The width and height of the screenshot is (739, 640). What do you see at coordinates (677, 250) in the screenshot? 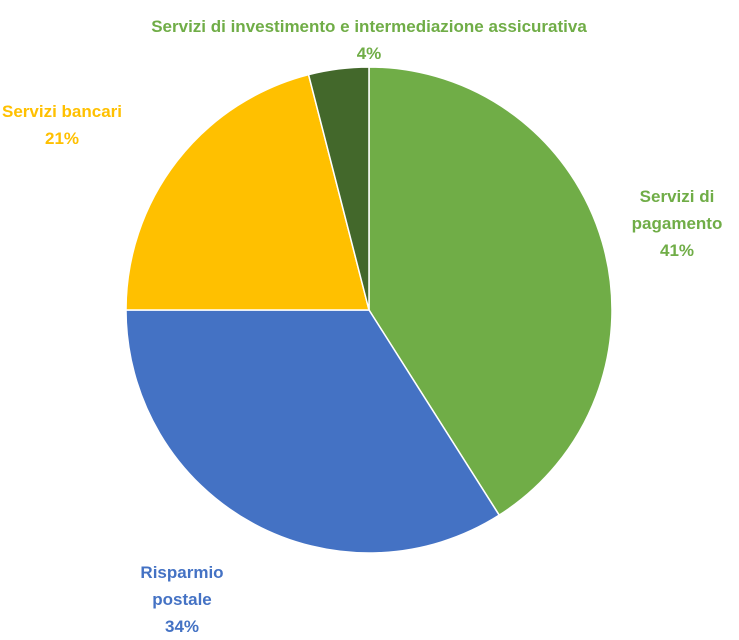
I see `value-label: 41%` at bounding box center [677, 250].